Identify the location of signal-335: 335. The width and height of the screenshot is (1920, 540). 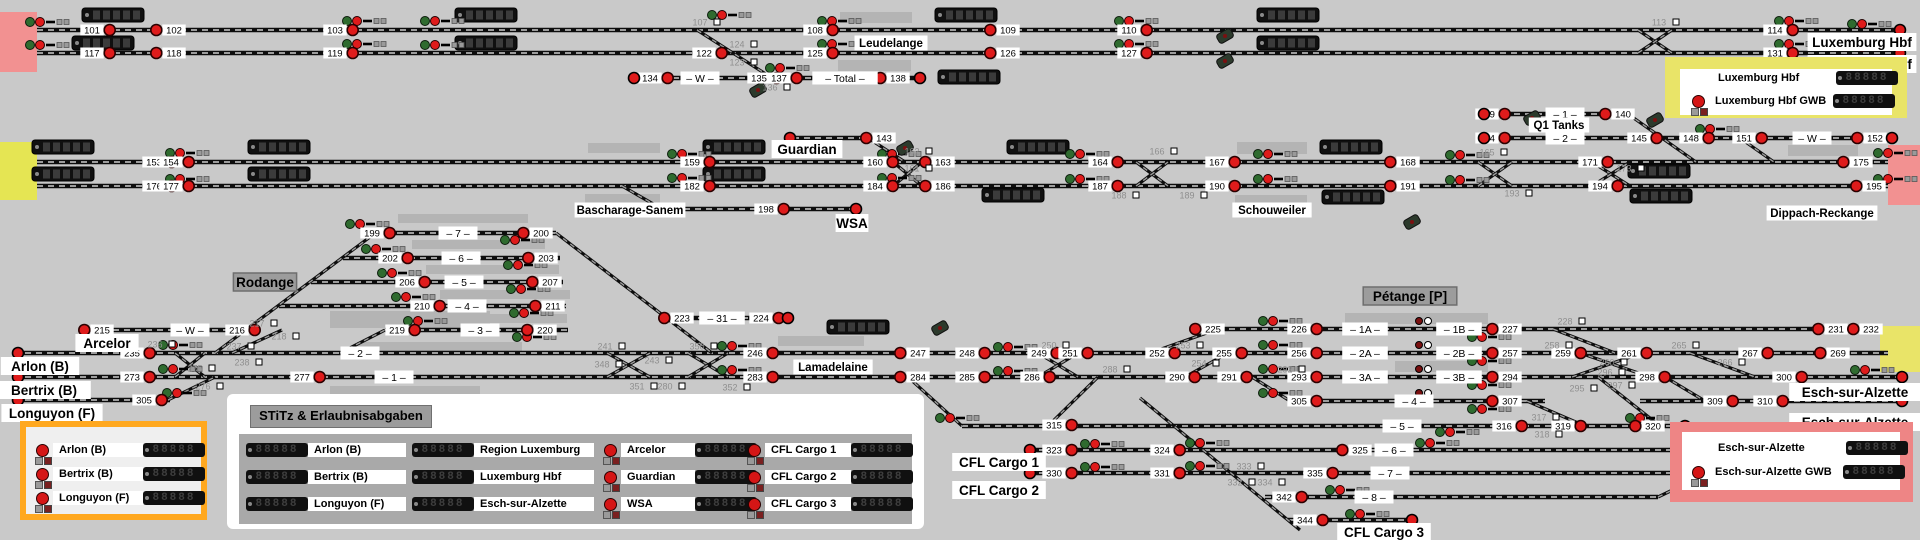
(1321, 473).